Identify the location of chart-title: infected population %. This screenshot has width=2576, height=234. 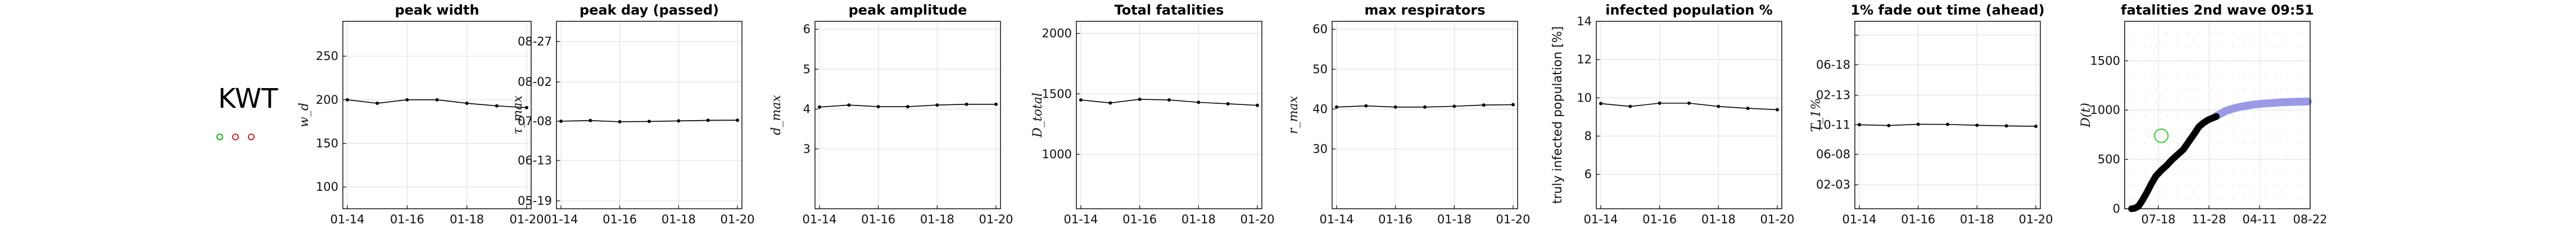
(1689, 10).